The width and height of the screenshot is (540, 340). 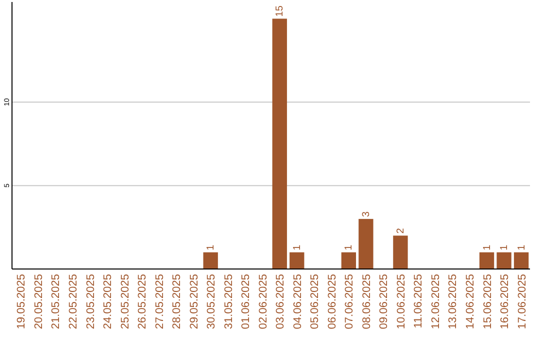 I want to click on x-tick-label: 07.06.2025, so click(x=350, y=302).